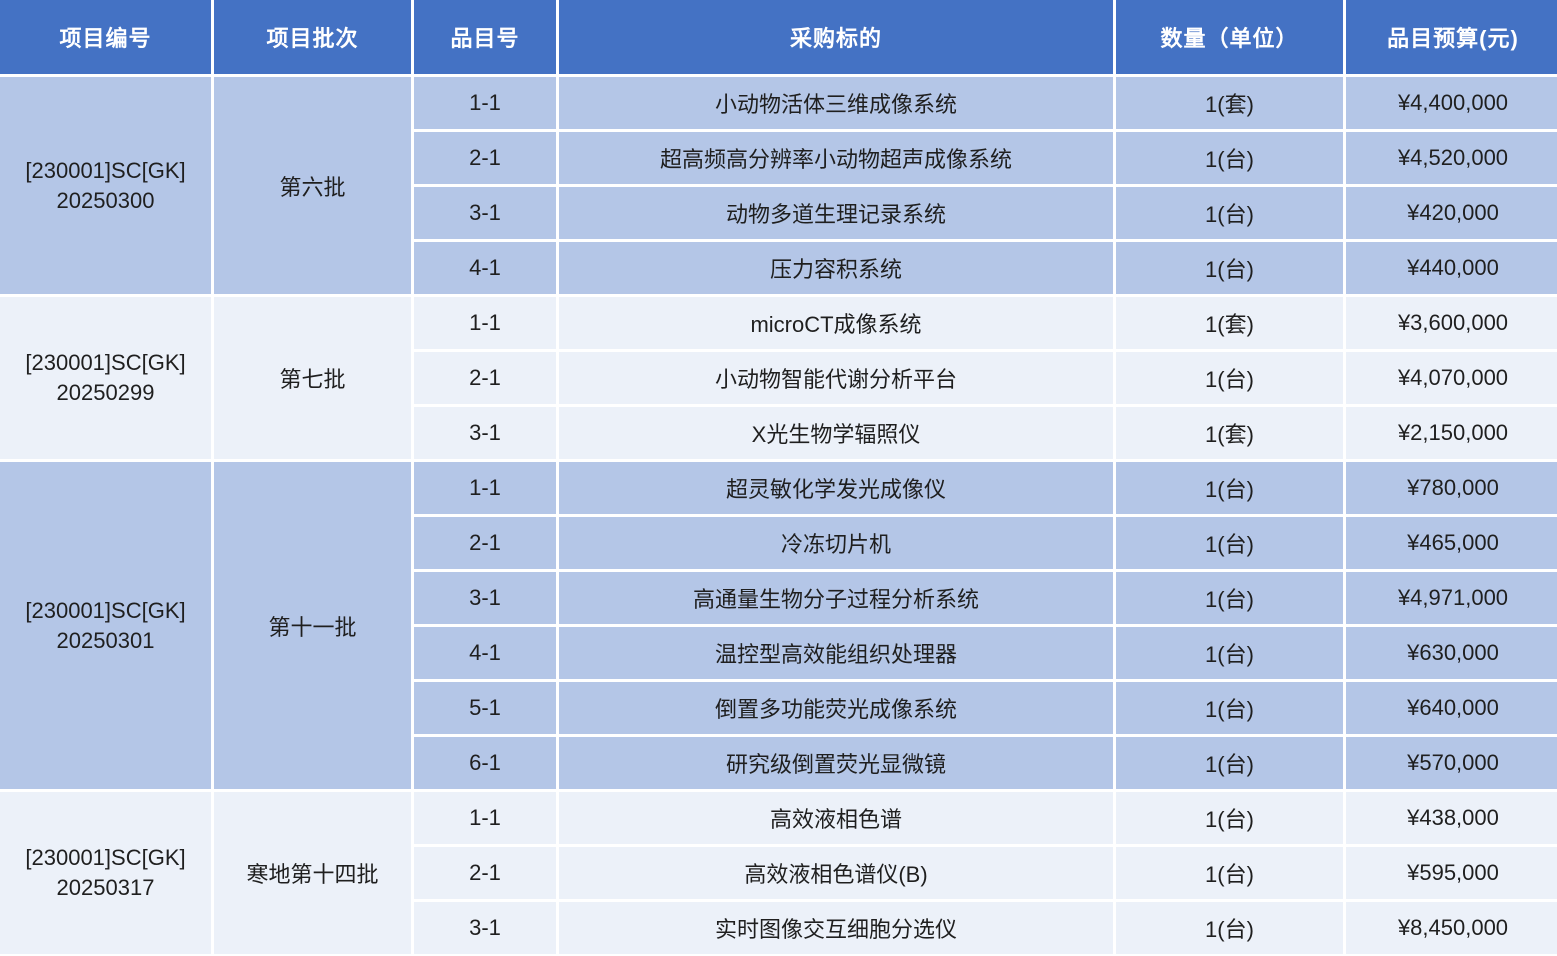  I want to click on item-no-cell: 5-1, so click(485, 708).